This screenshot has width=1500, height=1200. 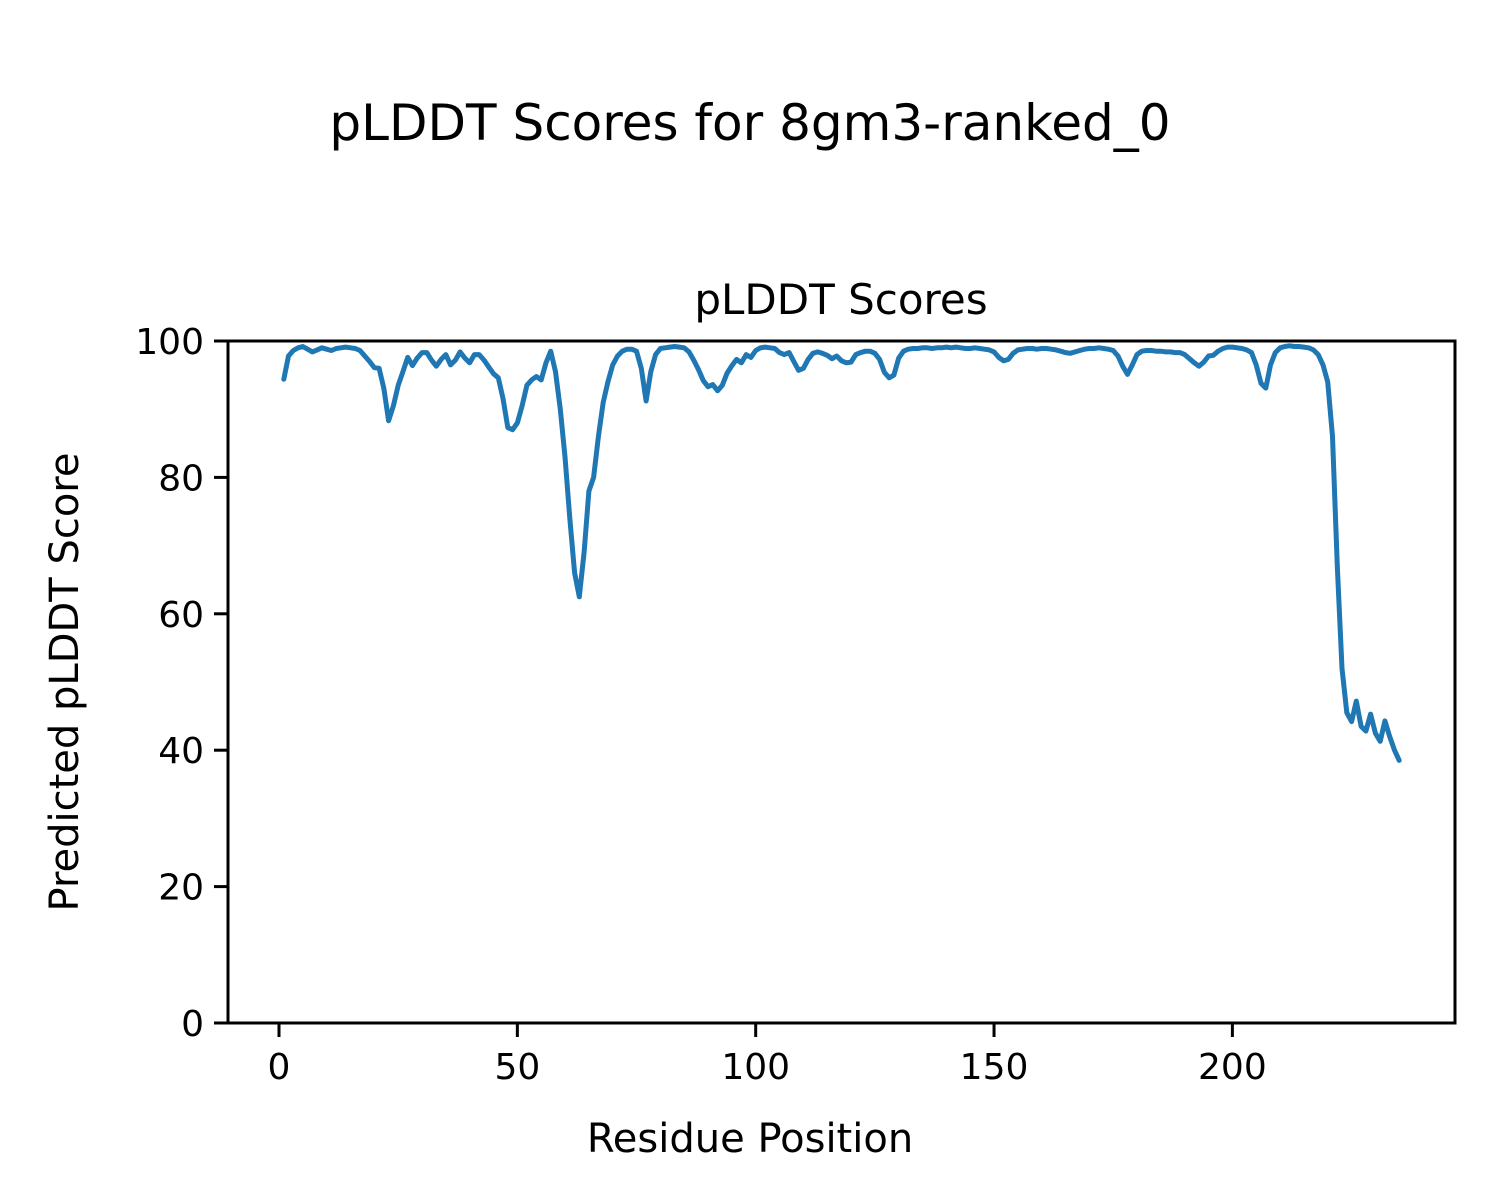 I want to click on y-tick-label: 80, so click(x=181, y=478).